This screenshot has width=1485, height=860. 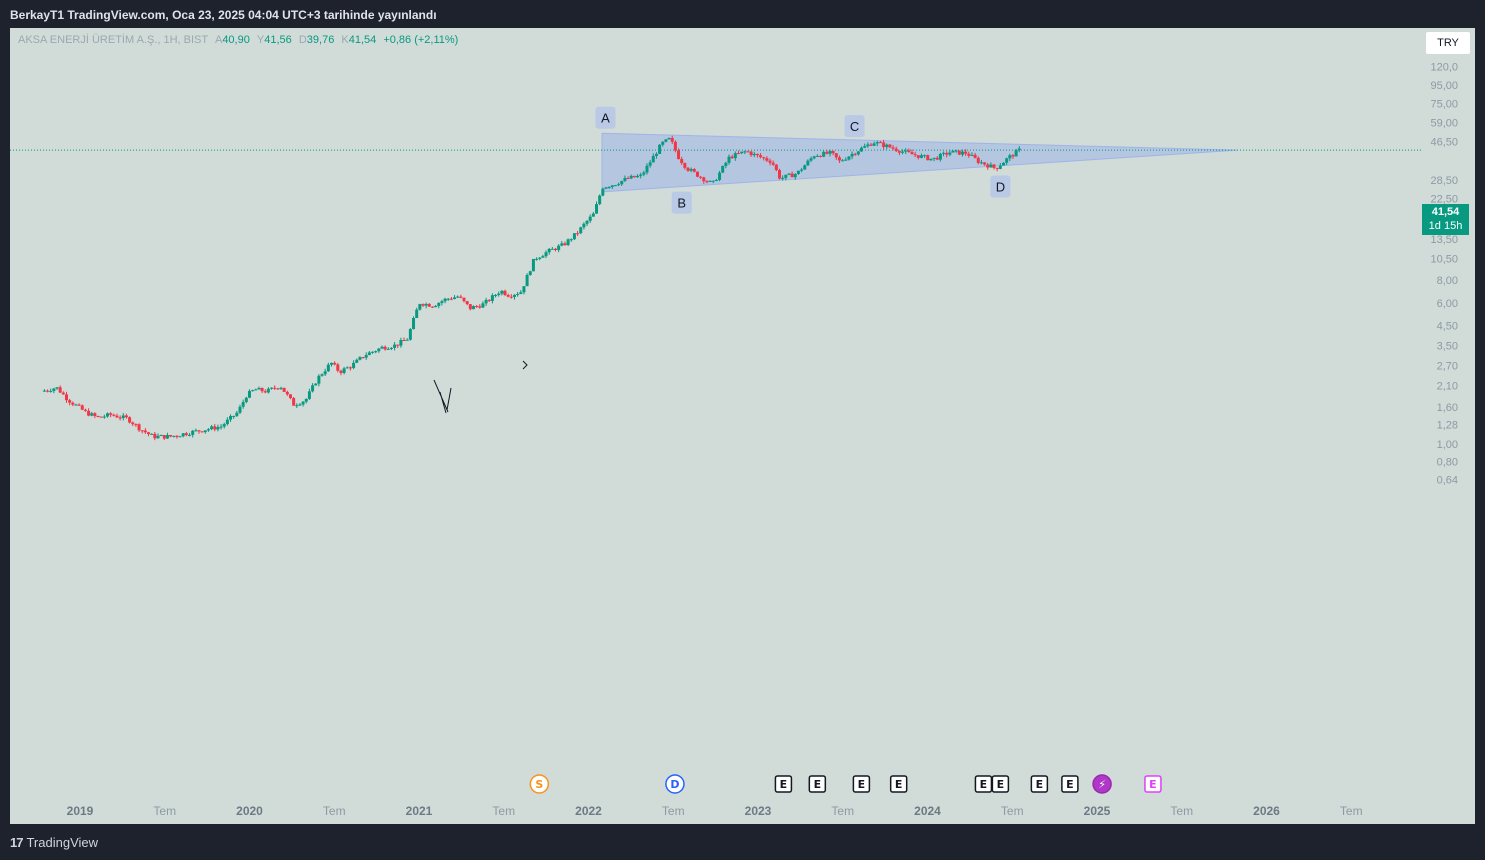 What do you see at coordinates (62, 842) in the screenshot?
I see `brand-name: TradingView` at bounding box center [62, 842].